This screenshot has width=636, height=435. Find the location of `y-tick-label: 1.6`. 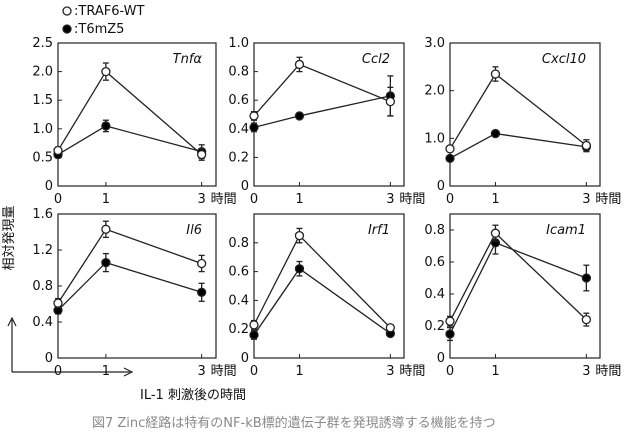

y-tick-label: 1.6 is located at coordinates (42, 214).